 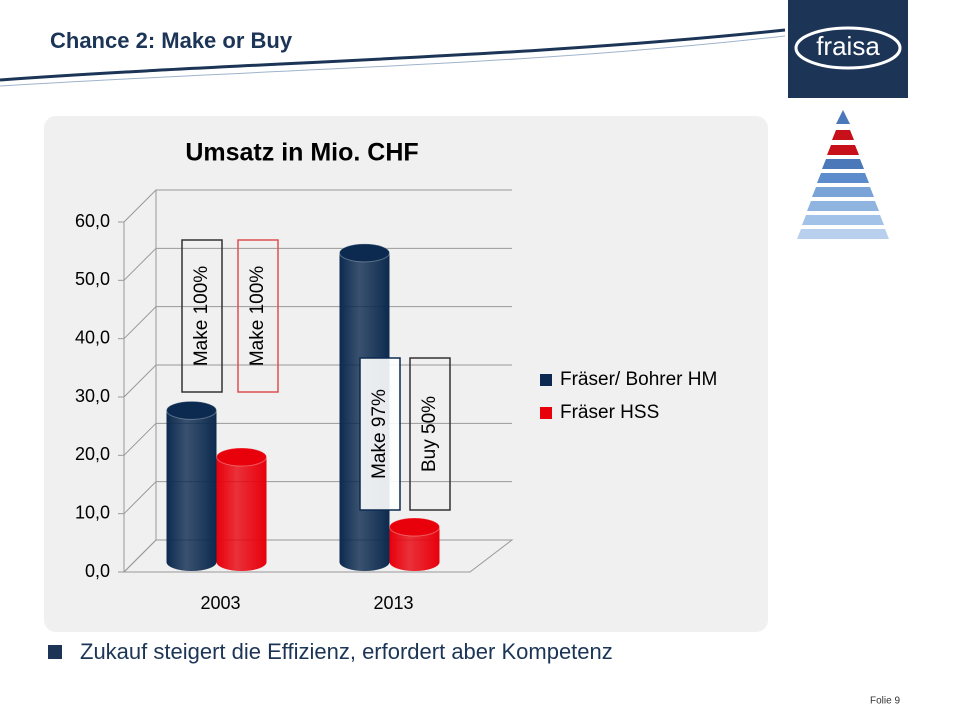 What do you see at coordinates (843, 174) in the screenshot?
I see `pyramid` at bounding box center [843, 174].